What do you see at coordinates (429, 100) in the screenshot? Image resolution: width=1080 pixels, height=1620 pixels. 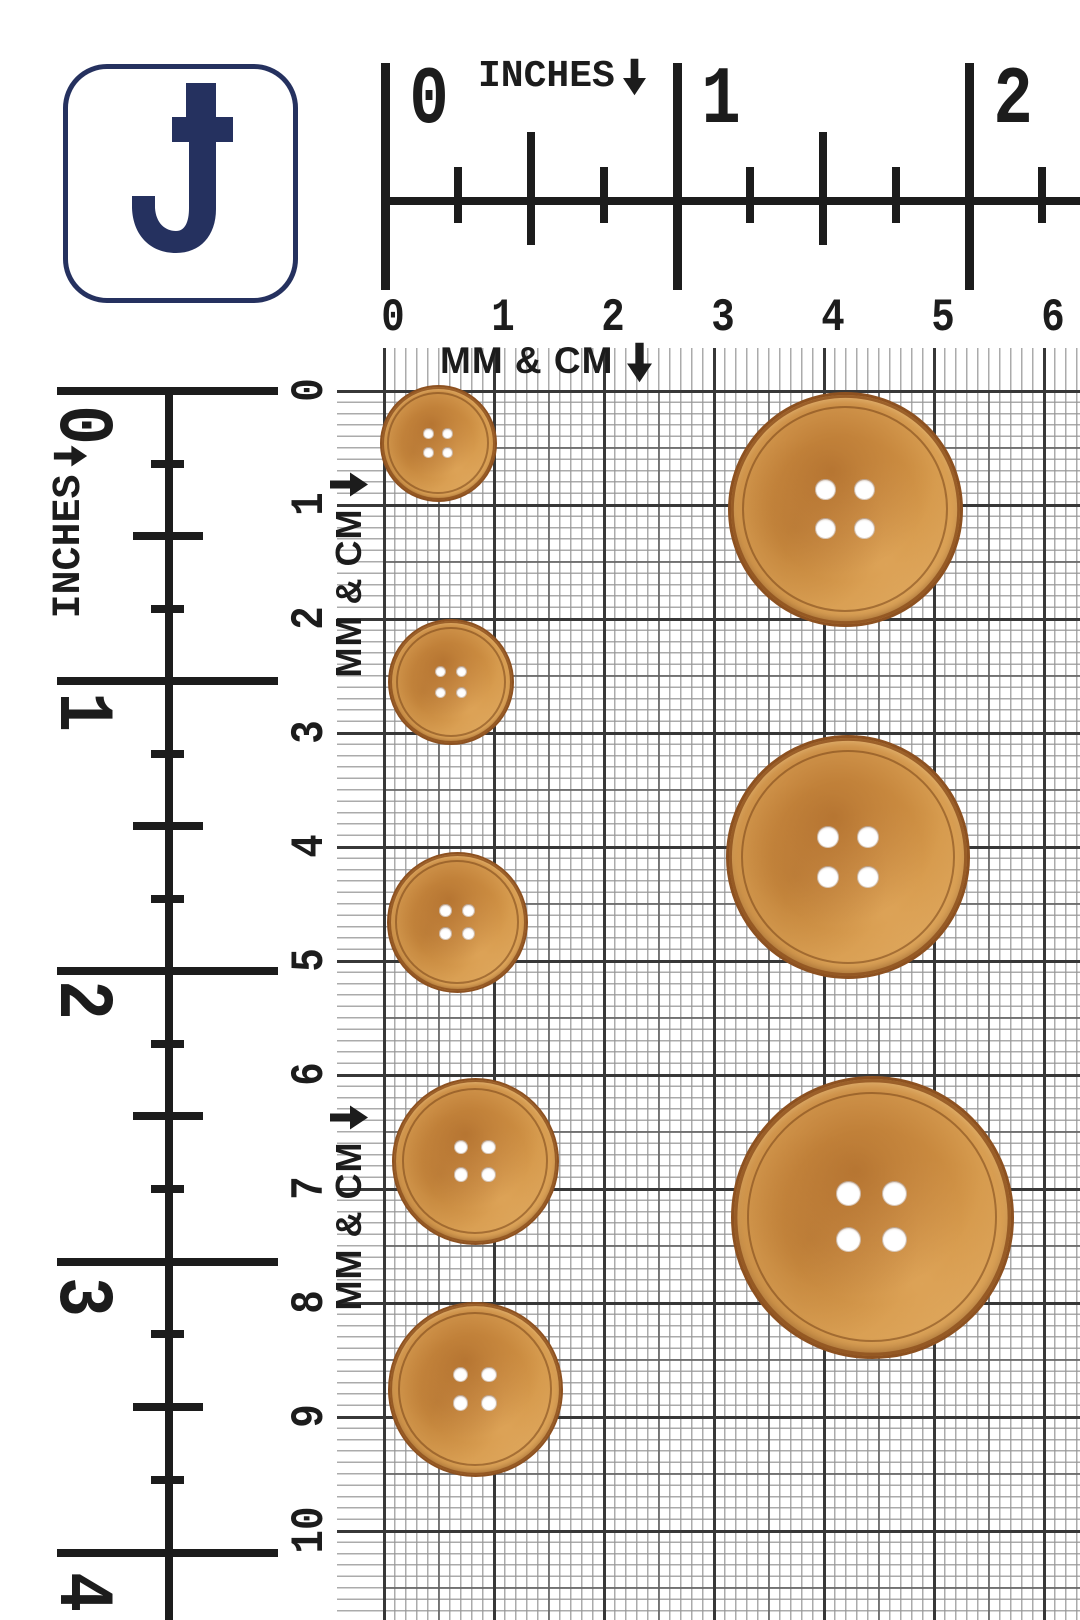 I see `top-ruler-number: 0` at bounding box center [429, 100].